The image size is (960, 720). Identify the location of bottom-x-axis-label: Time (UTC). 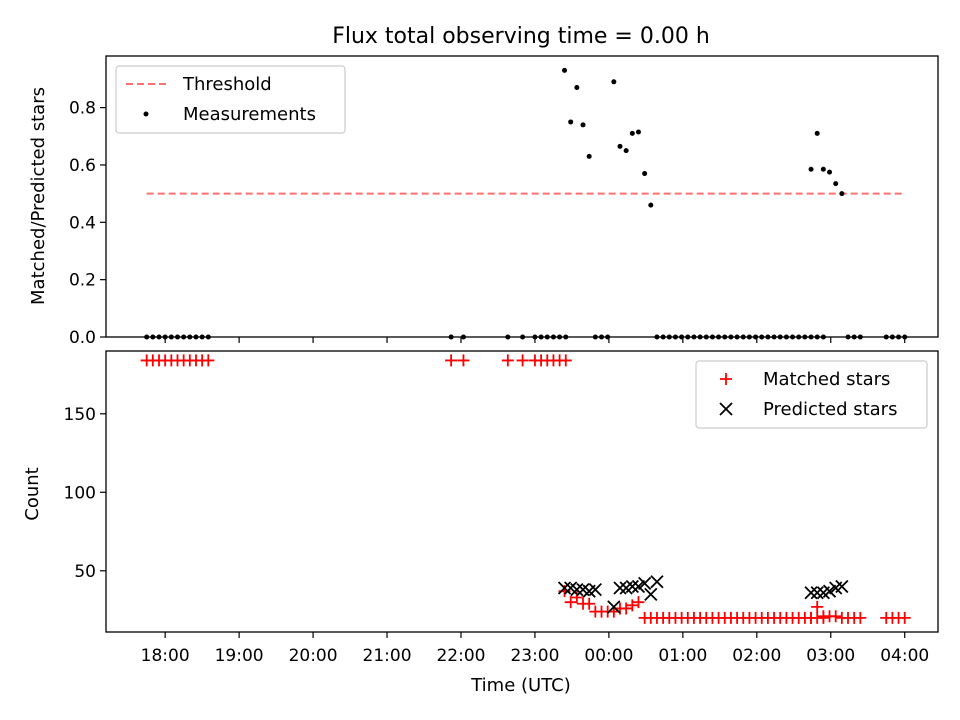
(520, 685).